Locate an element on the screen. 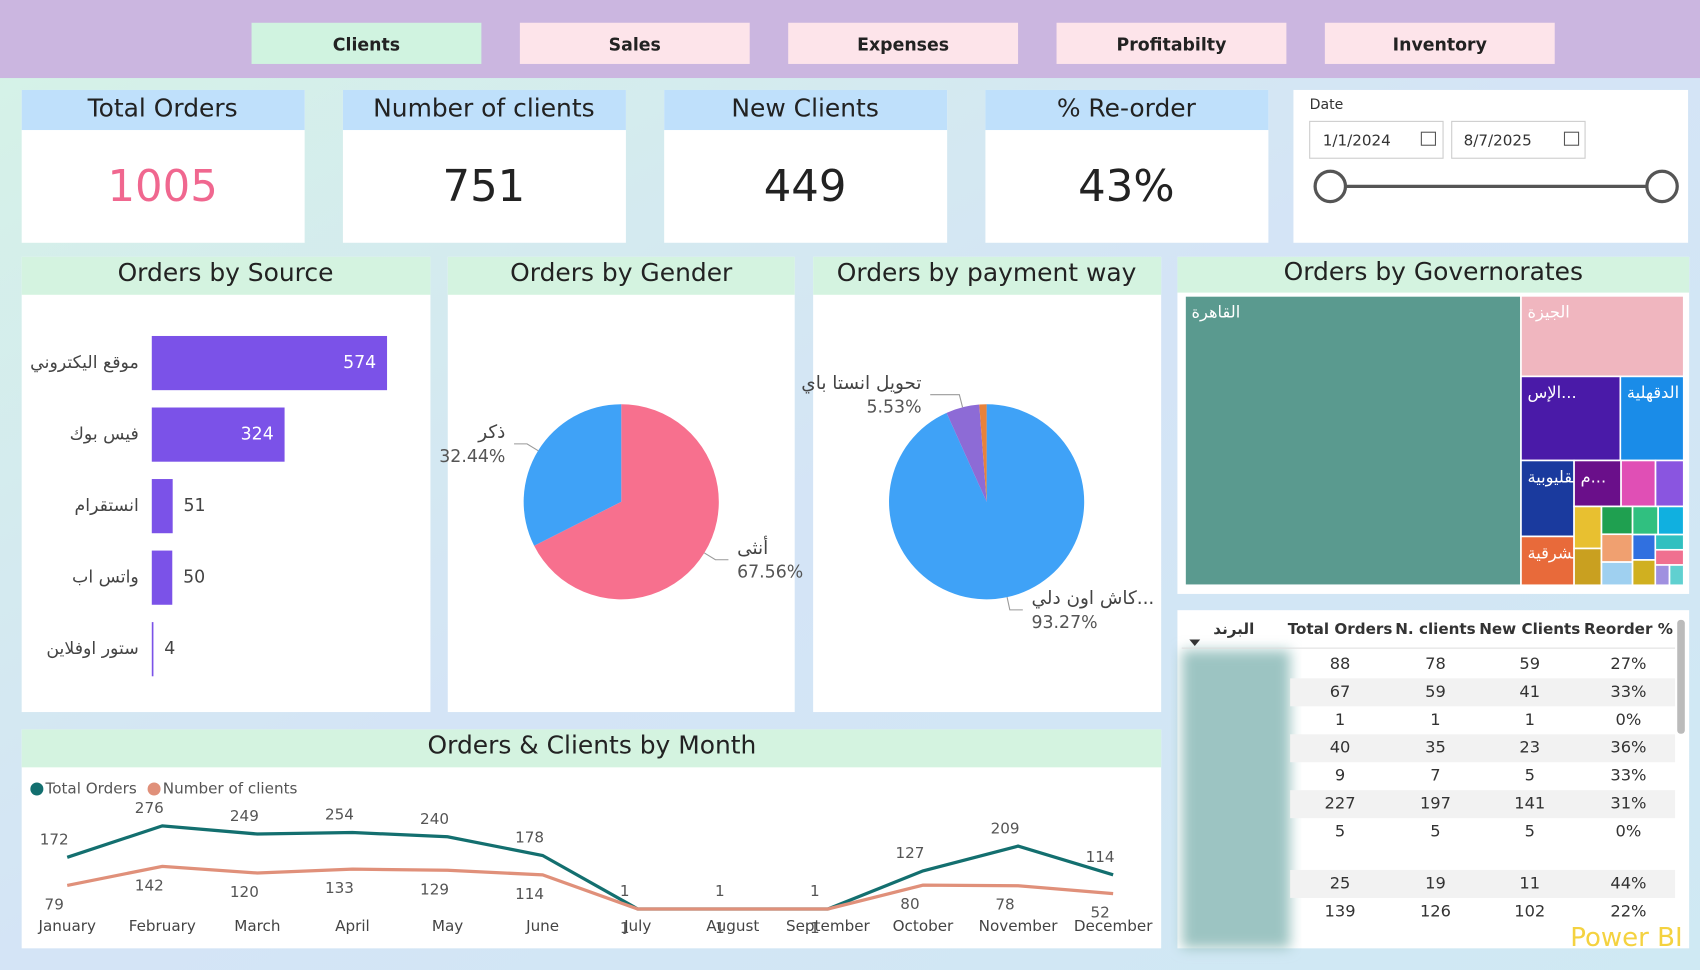 The width and height of the screenshot is (1700, 975). pie-value-label: 32.44% is located at coordinates (472, 457).